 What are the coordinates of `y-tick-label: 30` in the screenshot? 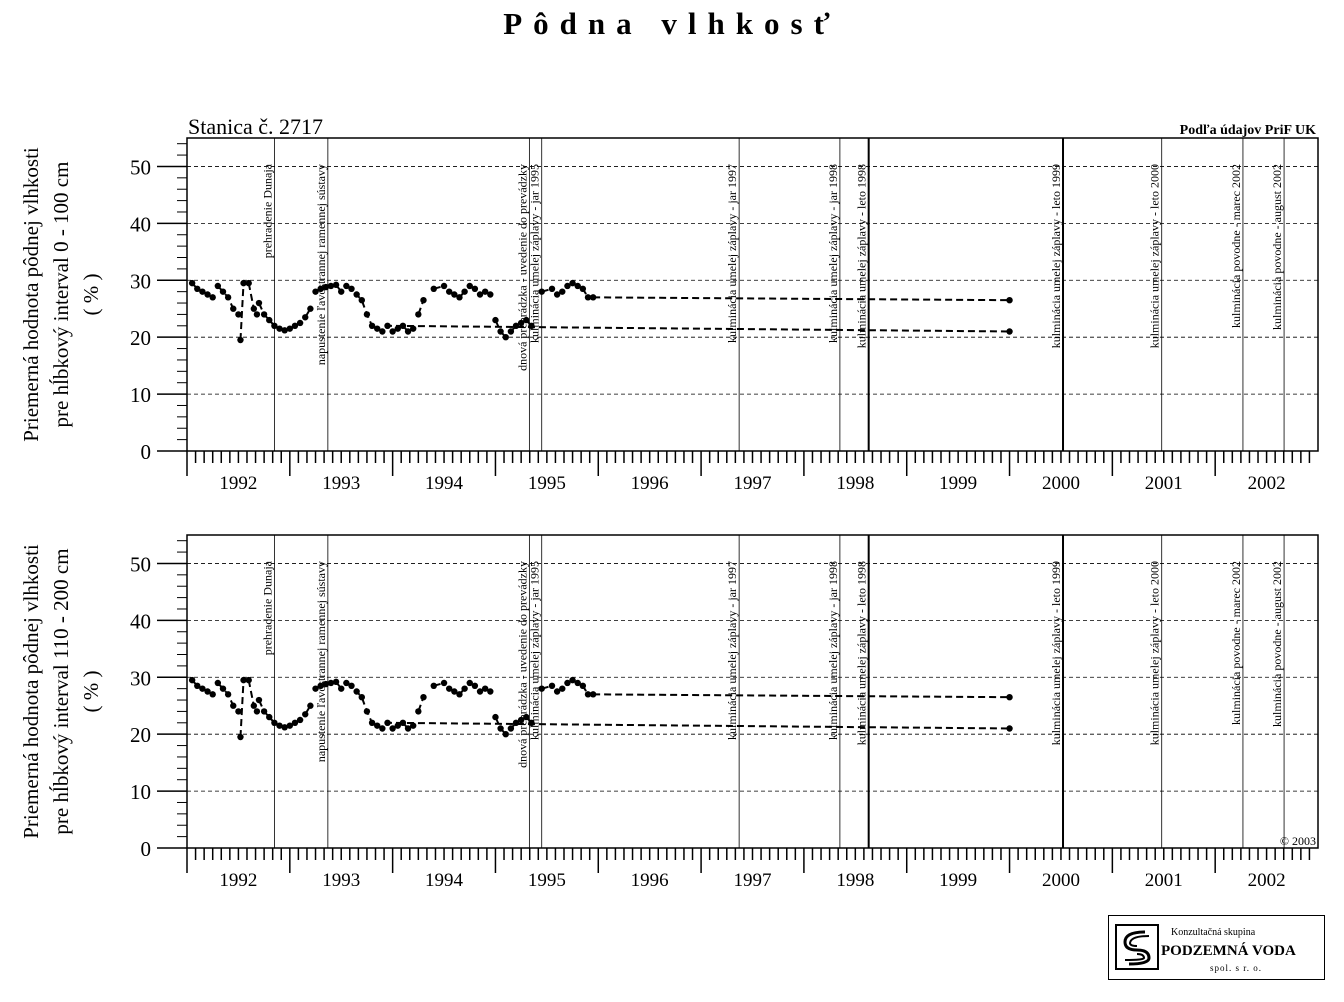 It's located at (140, 281).